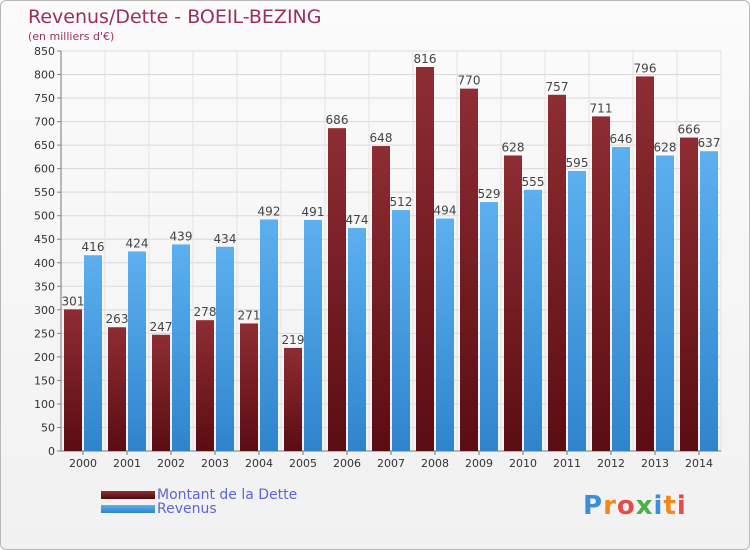 The height and width of the screenshot is (550, 750). I want to click on data-label-dette: 666, so click(689, 130).